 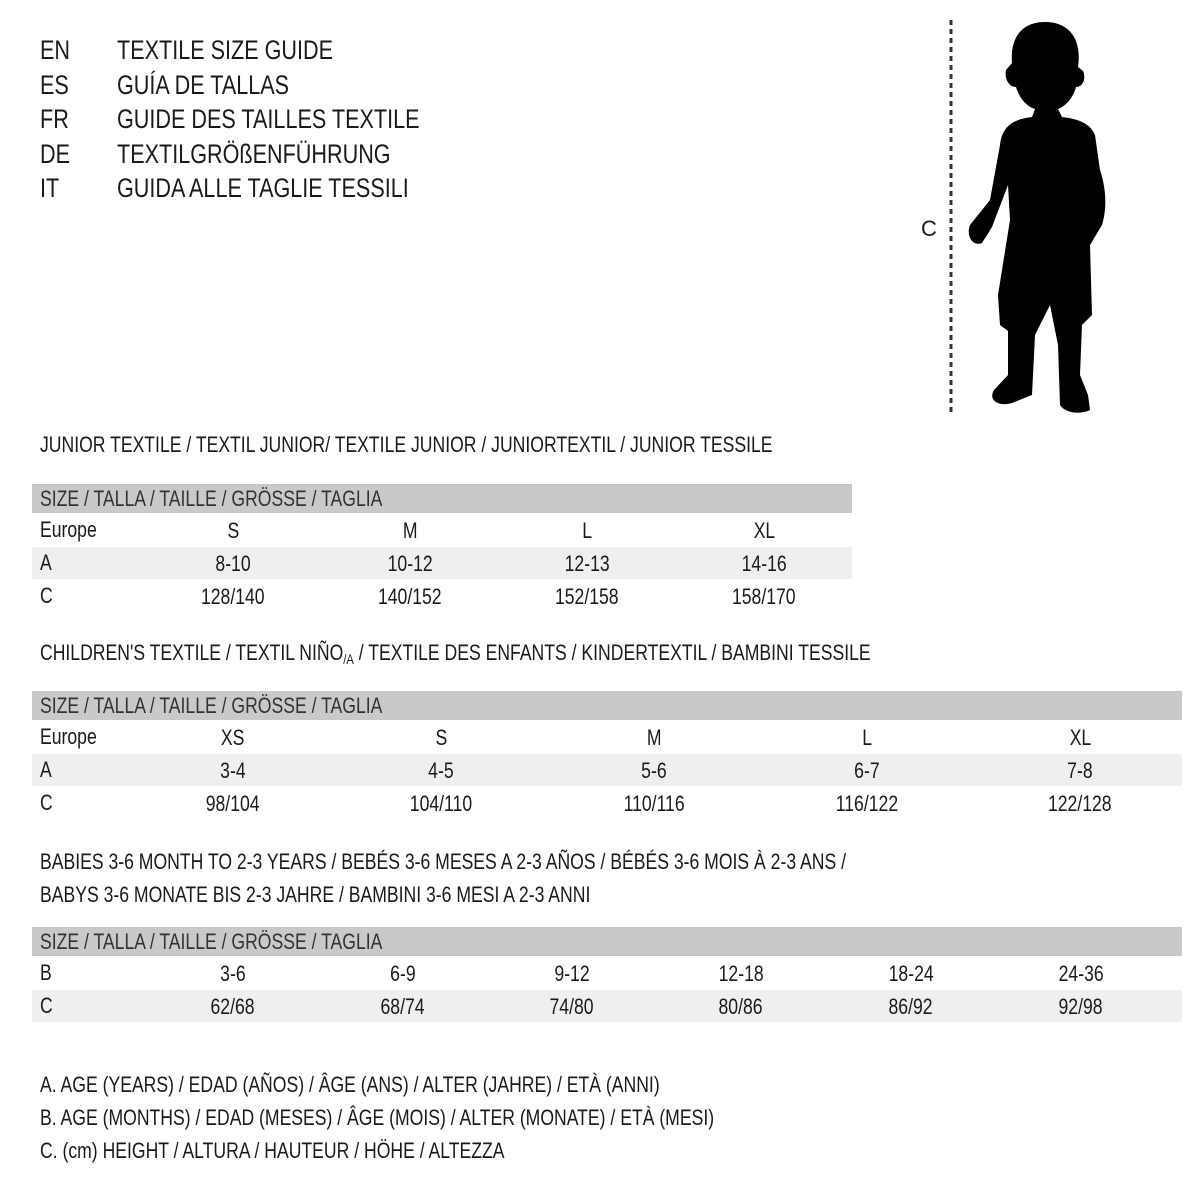 I want to click on language-code-text: DE, so click(x=55, y=153).